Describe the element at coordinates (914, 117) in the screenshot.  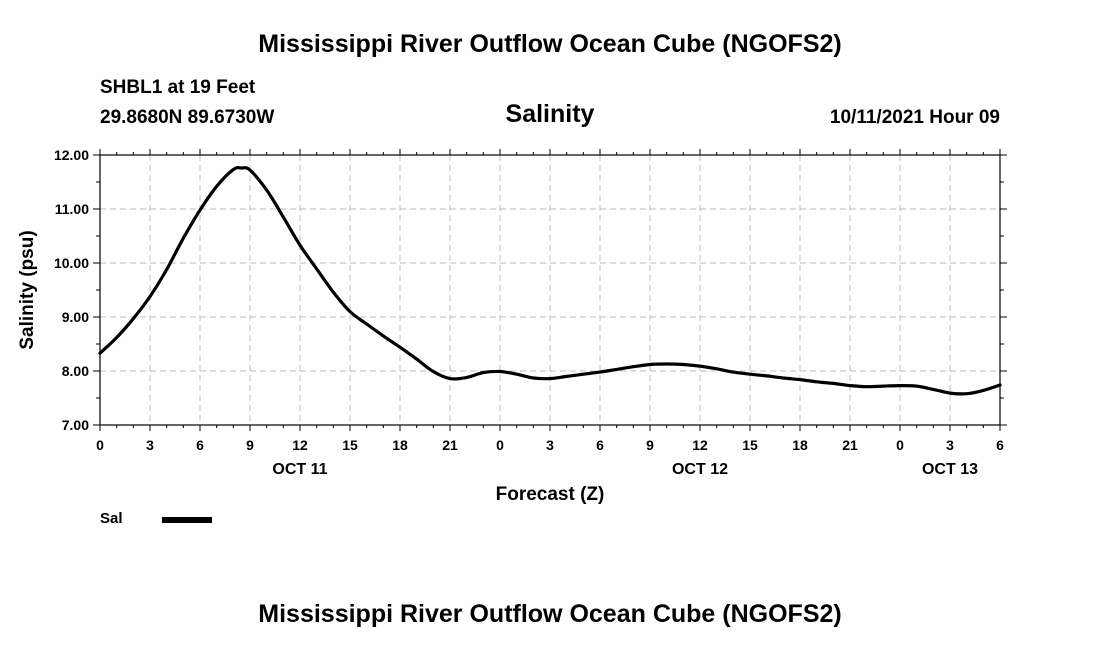
I see `forecast-datetime: 10/11/2021 Hour 09` at that location.